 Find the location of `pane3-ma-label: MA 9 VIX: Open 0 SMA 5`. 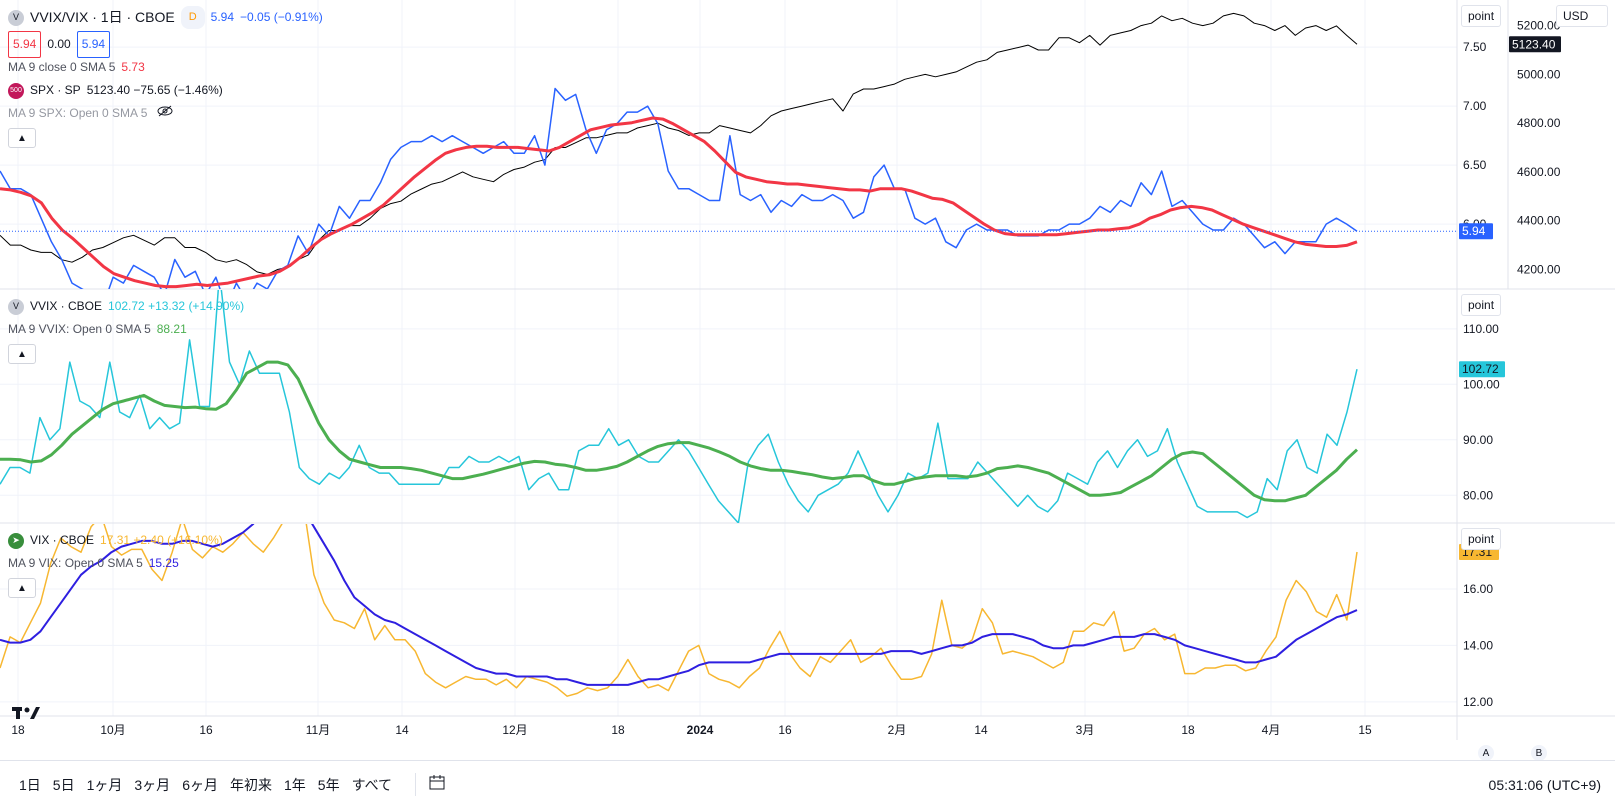

pane3-ma-label: MA 9 VIX: Open 0 SMA 5 is located at coordinates (75, 563).